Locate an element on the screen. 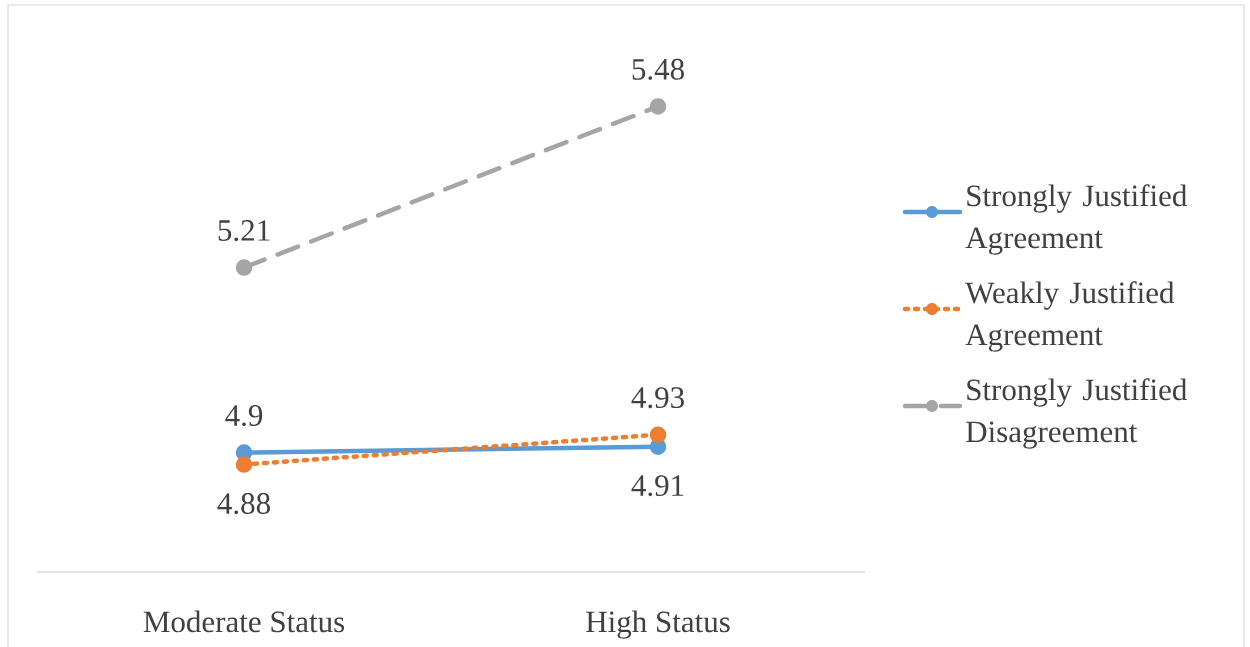 Image resolution: width=1250 pixels, height=647 pixels. legend-label: Strongly Justified Agreement is located at coordinates (1076, 219).